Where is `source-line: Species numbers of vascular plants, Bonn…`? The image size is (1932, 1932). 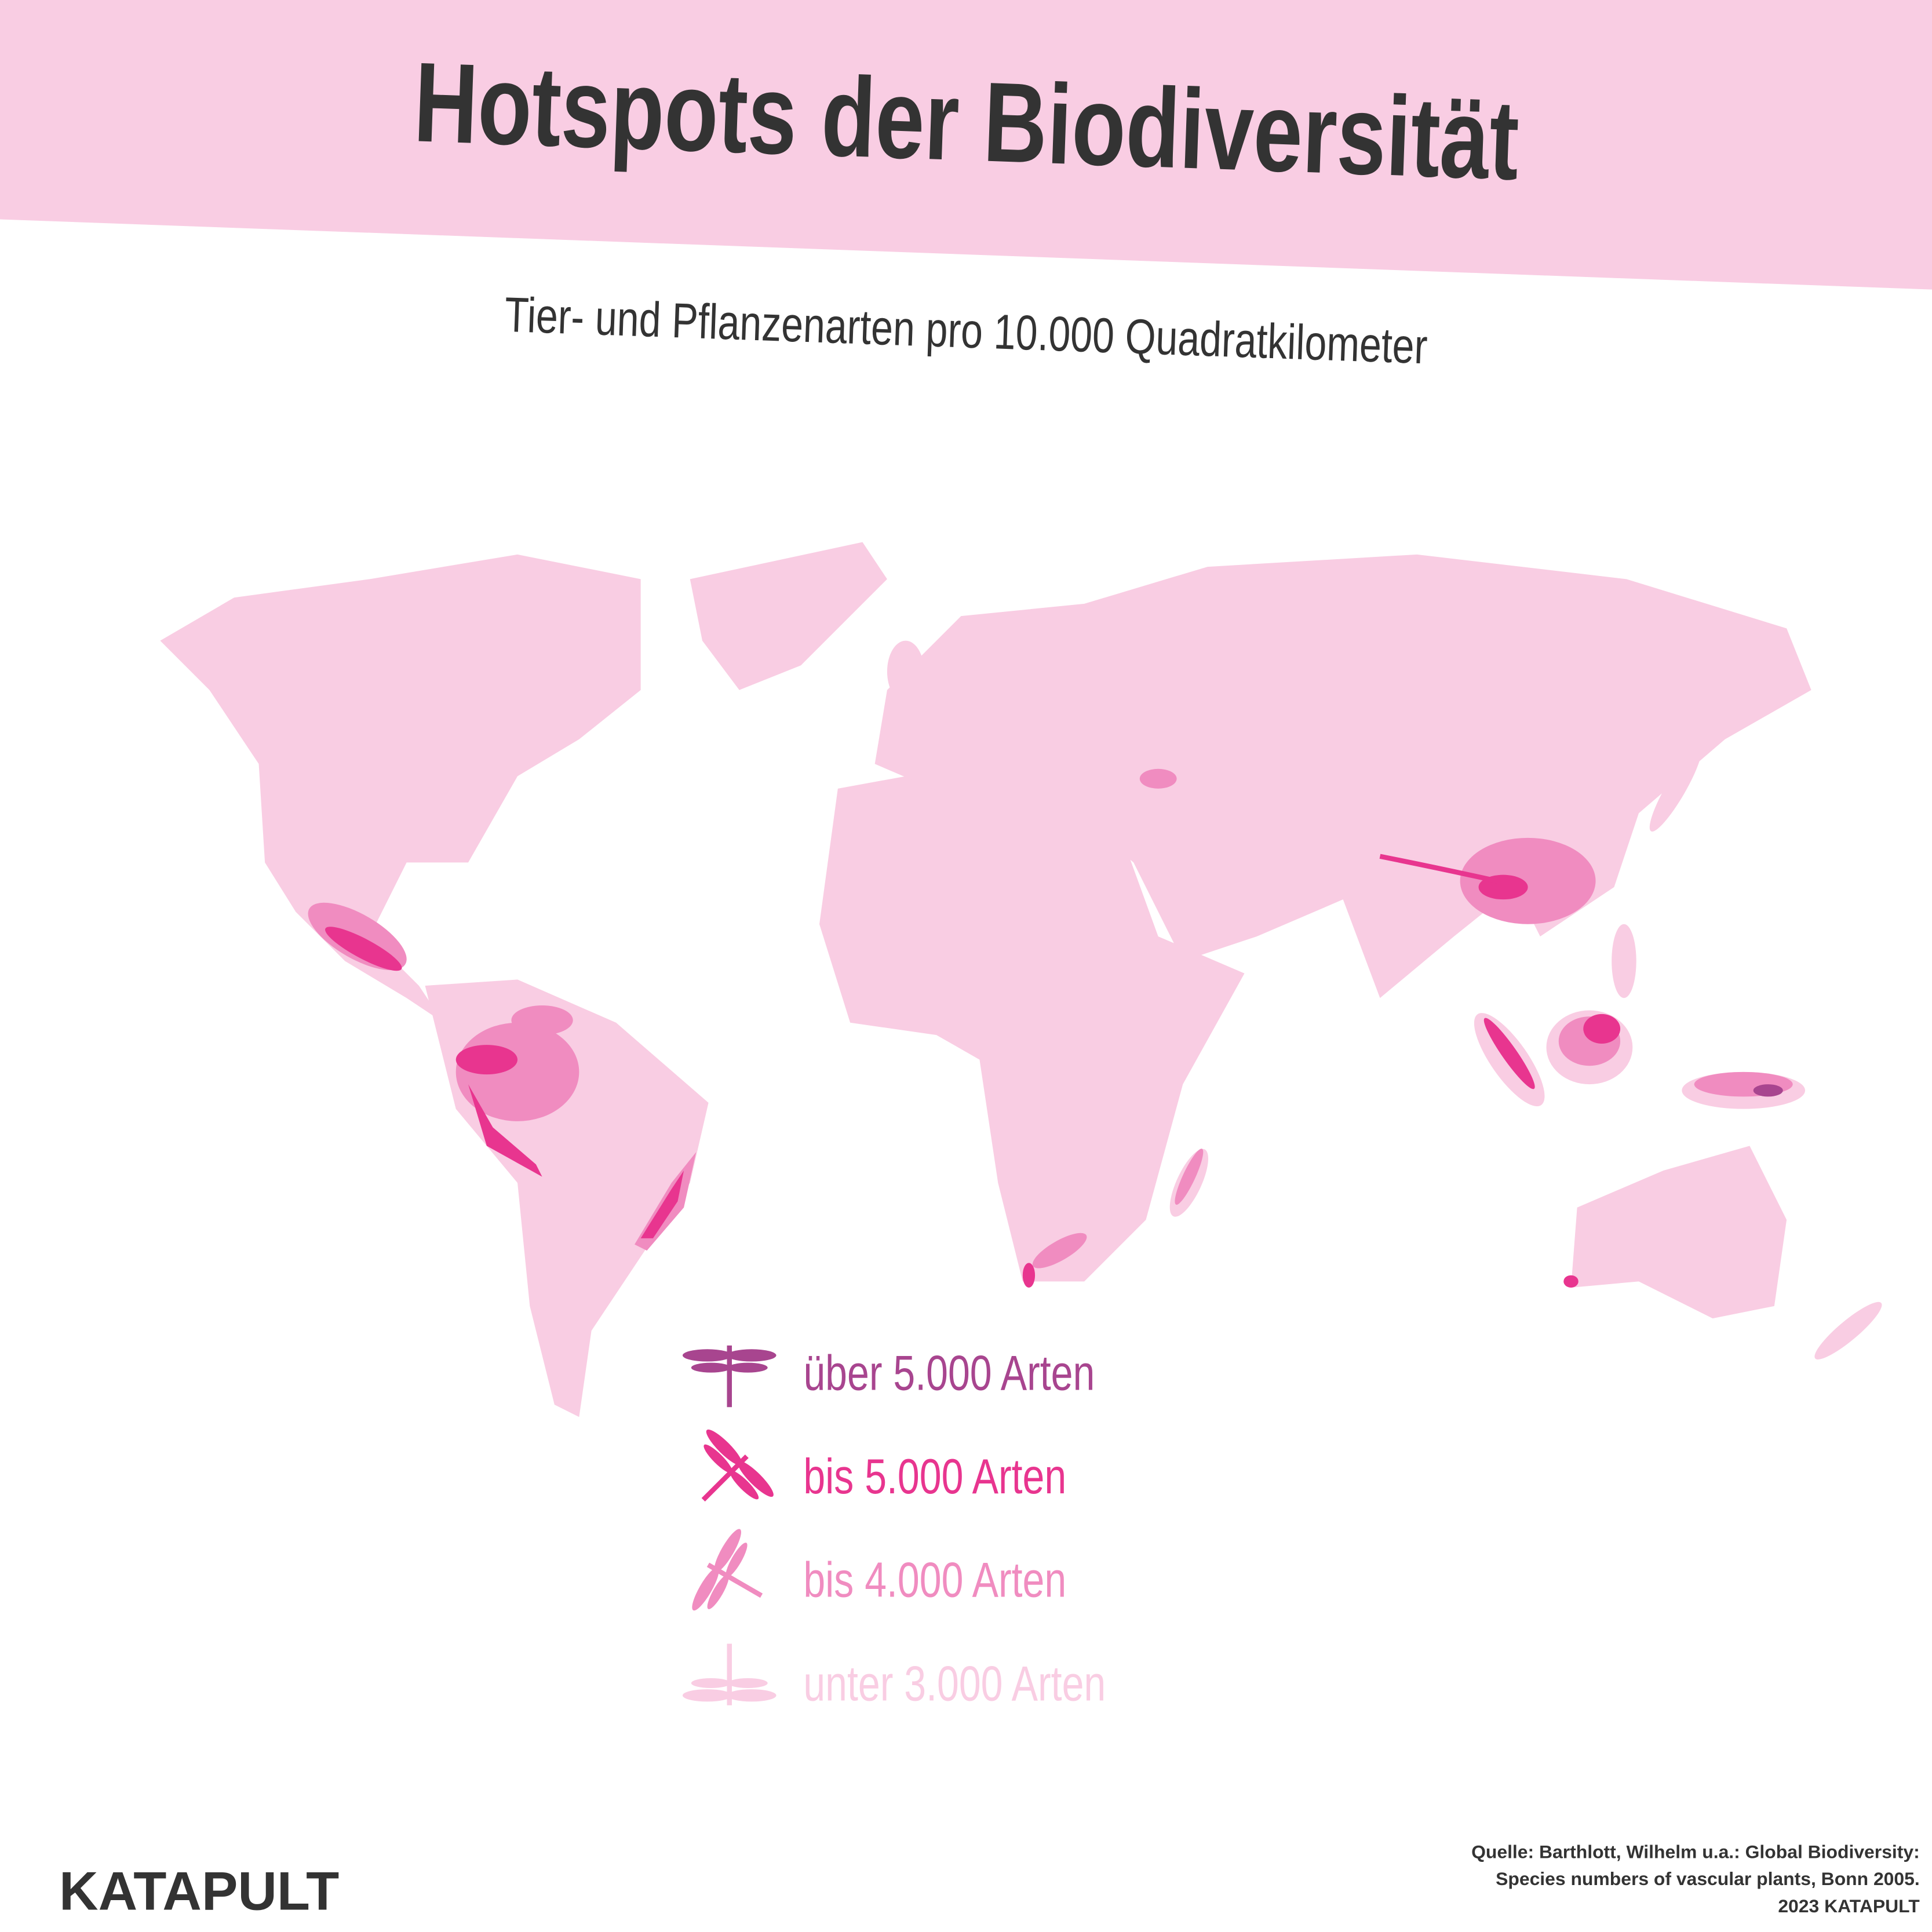
source-line: Species numbers of vascular plants, Bonn… is located at coordinates (1708, 1879).